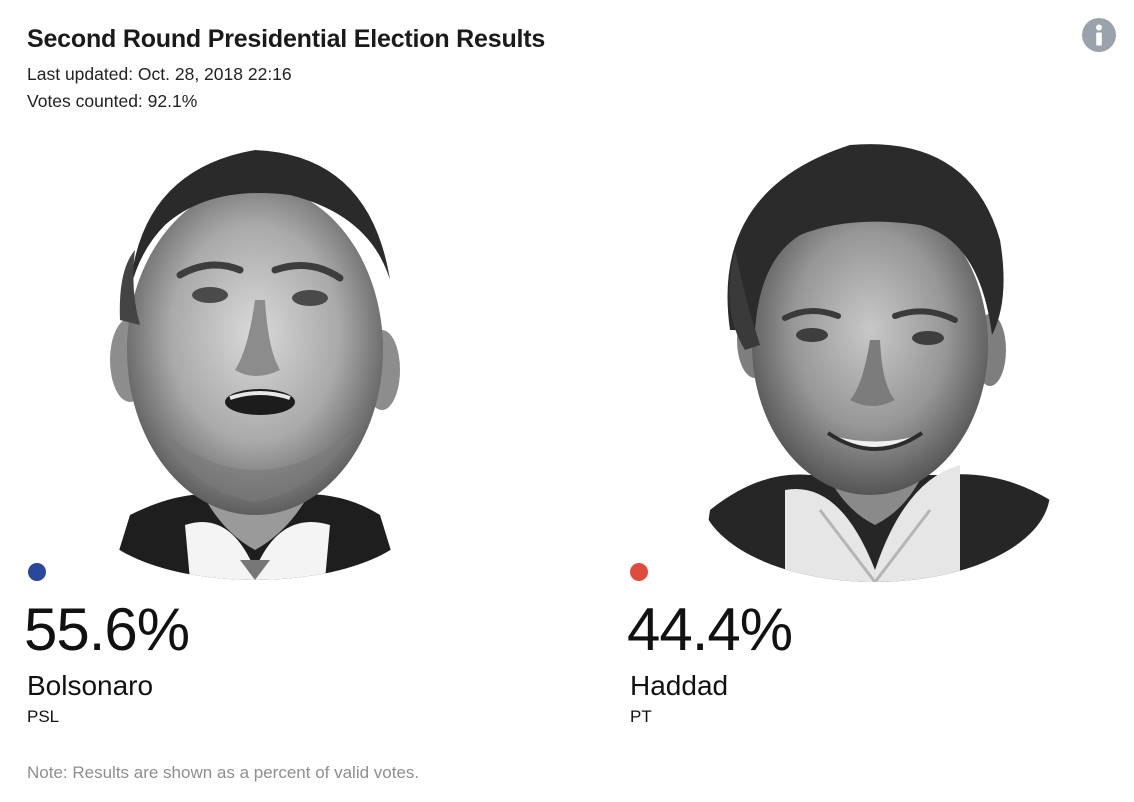 This screenshot has height=802, width=1134. I want to click on party-color-dot-bolsonaro, so click(37, 572).